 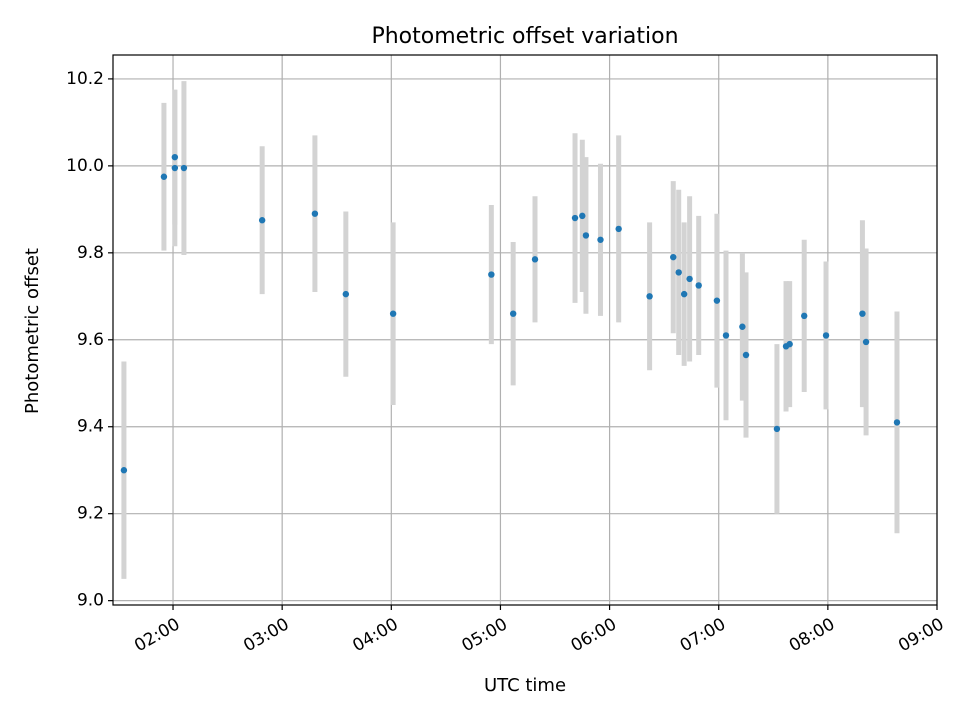 What do you see at coordinates (85, 166) in the screenshot?
I see `y-tick-label: 10.0` at bounding box center [85, 166].